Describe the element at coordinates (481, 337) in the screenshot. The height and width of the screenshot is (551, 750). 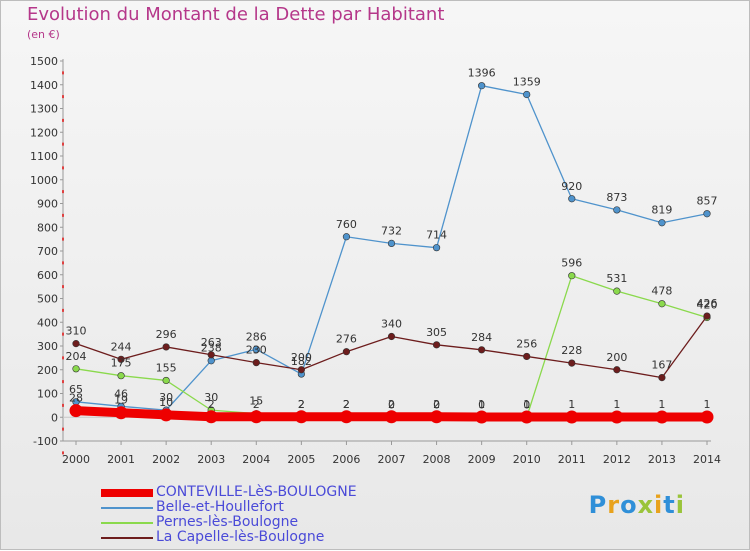
I see `data-label: 284` at that location.